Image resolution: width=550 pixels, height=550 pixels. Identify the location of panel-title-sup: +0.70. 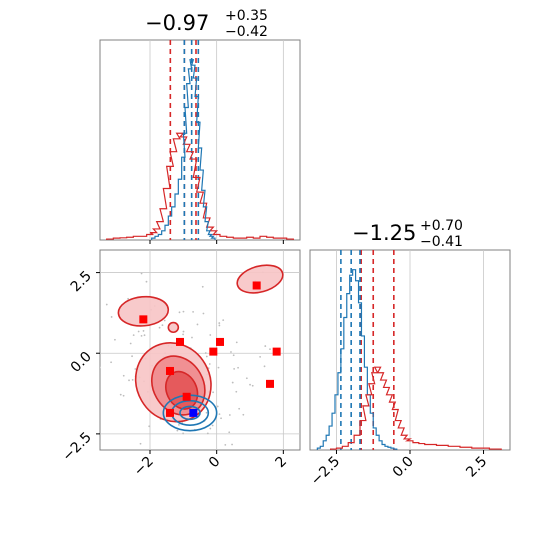
(441, 226).